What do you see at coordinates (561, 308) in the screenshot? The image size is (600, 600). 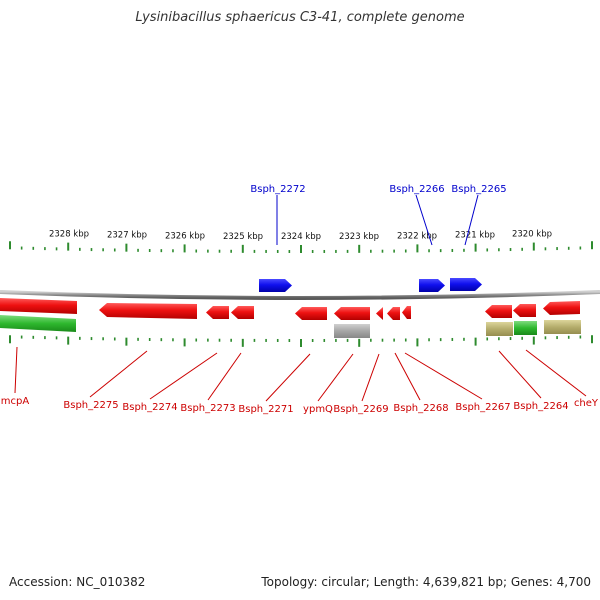 I see `gene-cheY` at bounding box center [561, 308].